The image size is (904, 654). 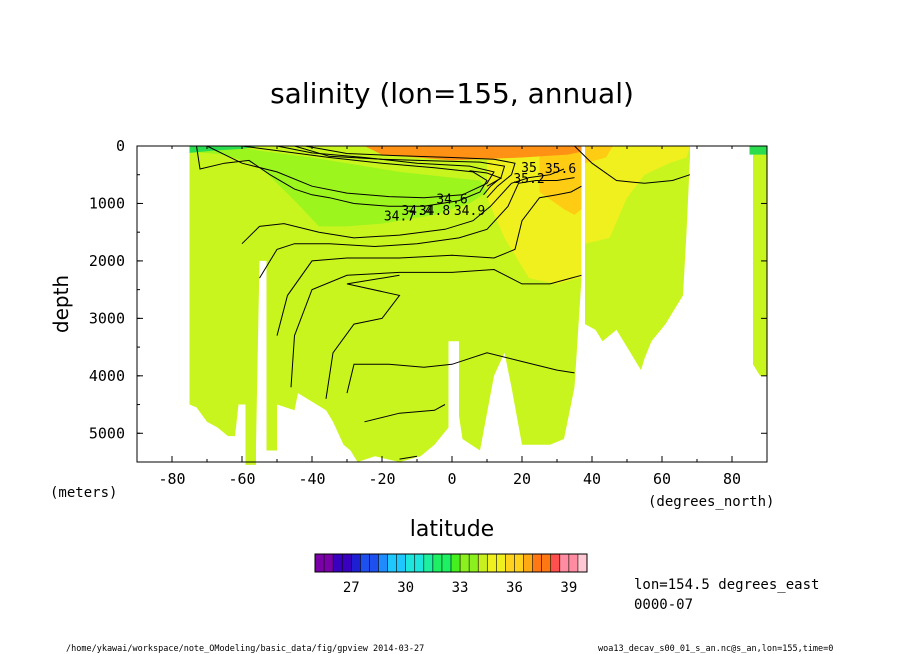 I want to click on x-axis-unit: (degrees_north), so click(x=711, y=502).